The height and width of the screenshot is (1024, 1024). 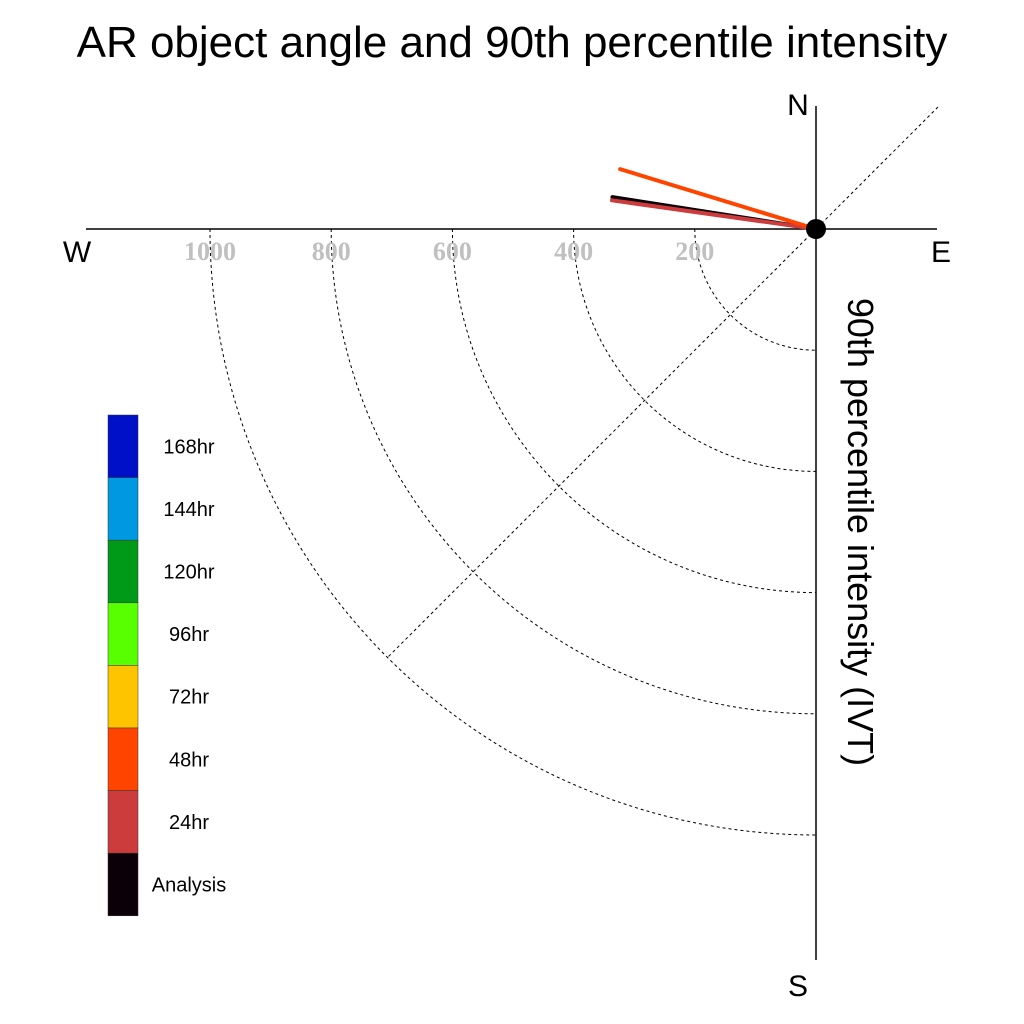 What do you see at coordinates (123, 697) in the screenshot?
I see `legend-swatch-72hr` at bounding box center [123, 697].